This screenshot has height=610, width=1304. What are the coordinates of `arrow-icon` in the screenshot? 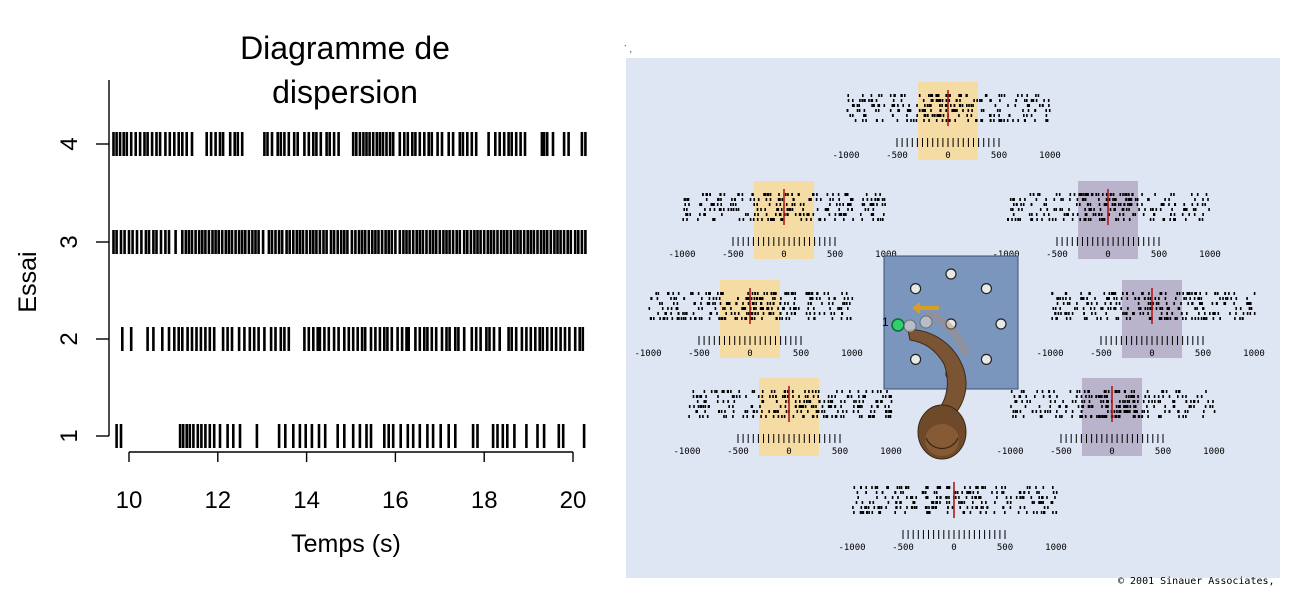 It's located at (925, 308).